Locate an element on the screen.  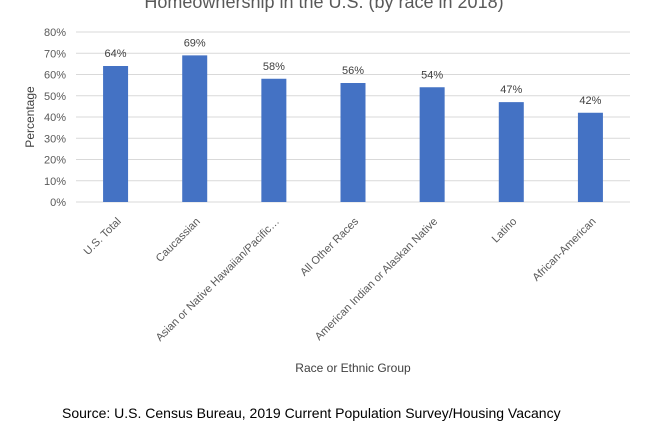
y-tick-label: 40% is located at coordinates (55, 118).